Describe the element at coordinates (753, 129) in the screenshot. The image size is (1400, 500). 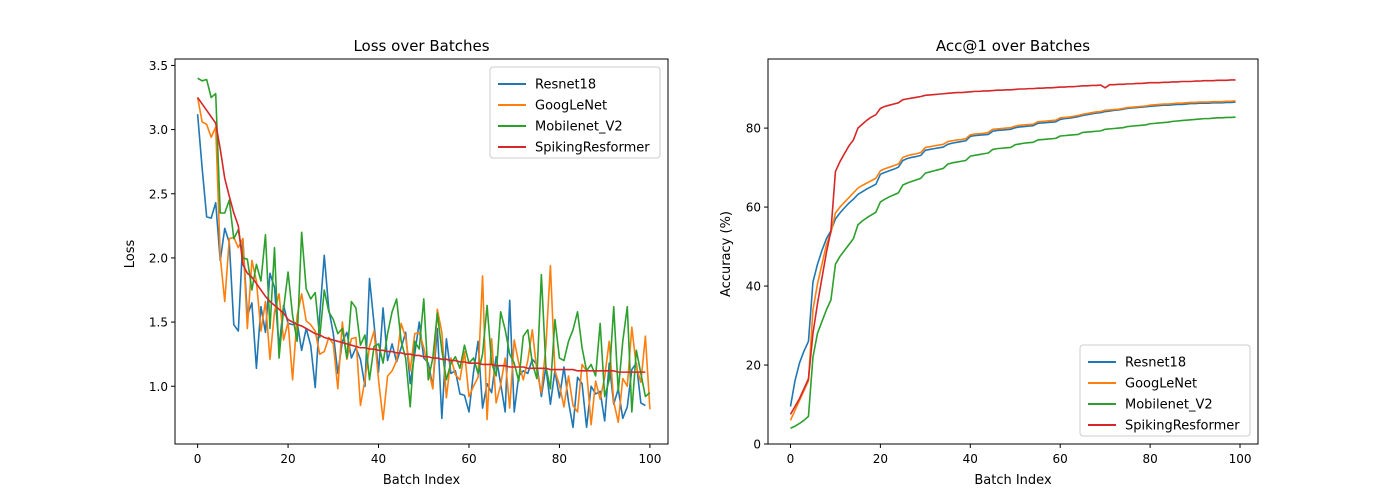
I see `y-tick-label: 80` at that location.